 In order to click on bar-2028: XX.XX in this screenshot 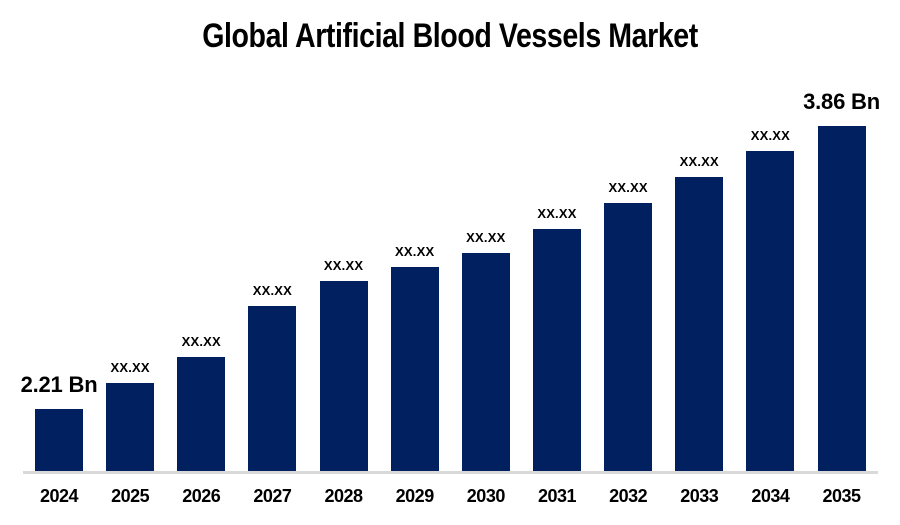, I will do `click(343, 364)`.